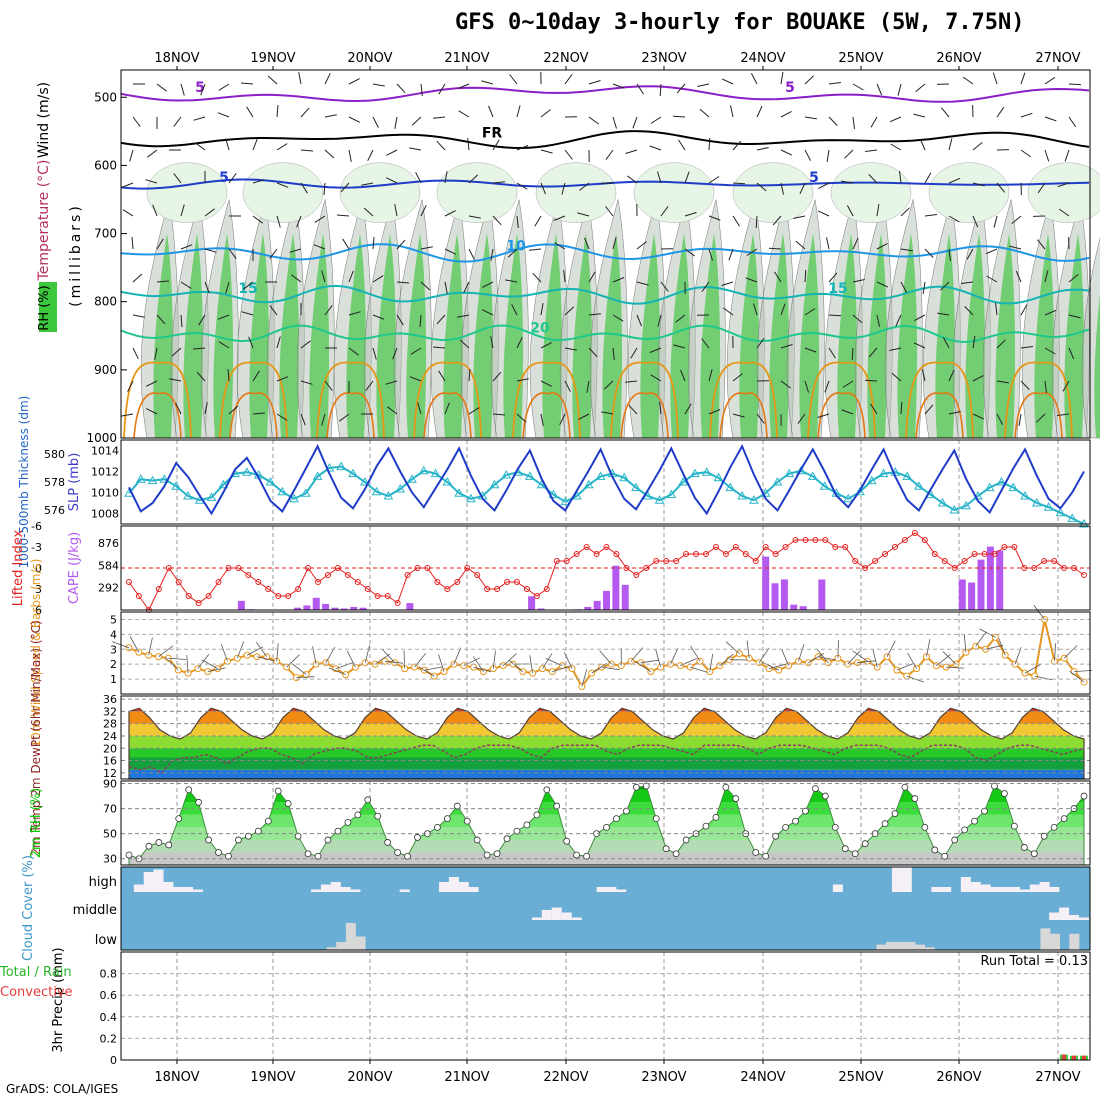 The image size is (1100, 1100). I want to click on wind-axis-label: 10m Wind Speed & Barbs (m/s), so click(36, 653).